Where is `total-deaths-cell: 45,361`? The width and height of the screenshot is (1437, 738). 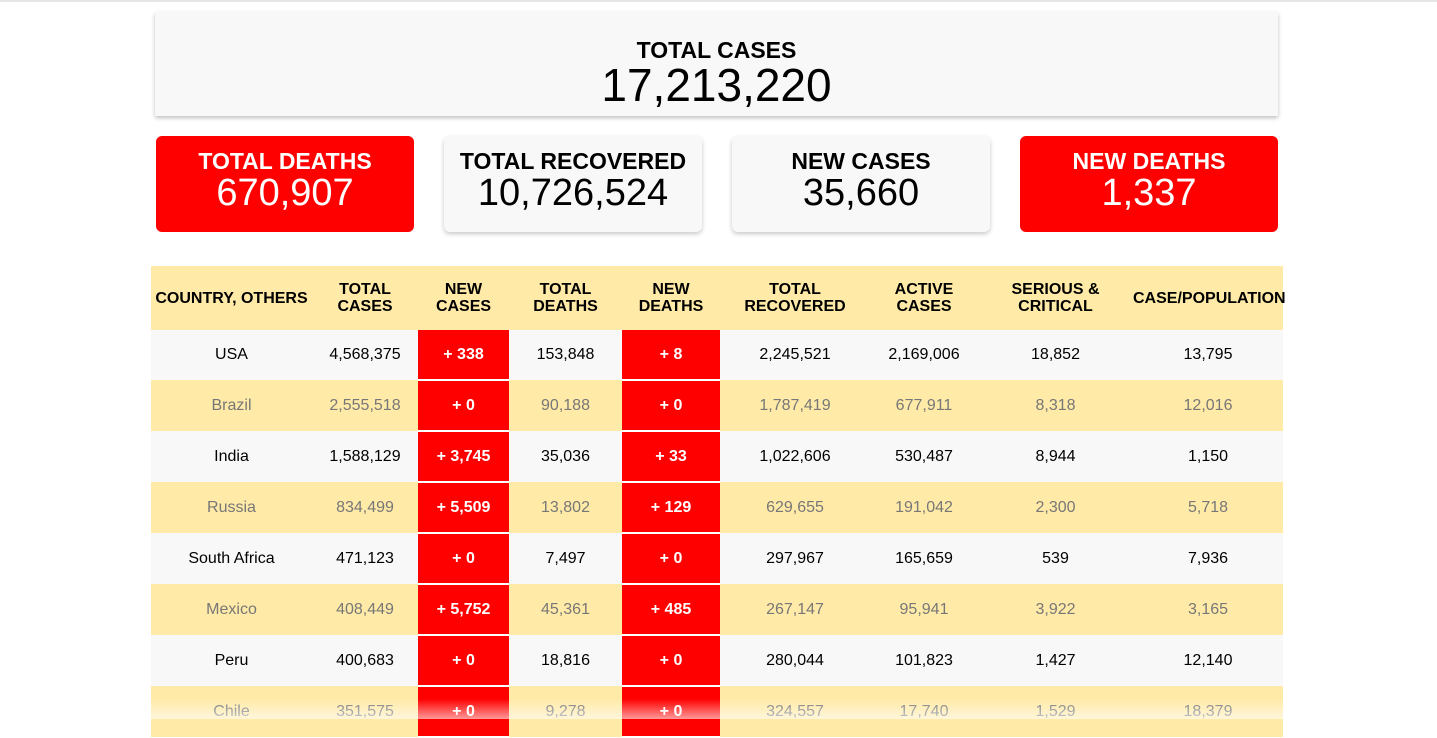
total-deaths-cell: 45,361 is located at coordinates (565, 609).